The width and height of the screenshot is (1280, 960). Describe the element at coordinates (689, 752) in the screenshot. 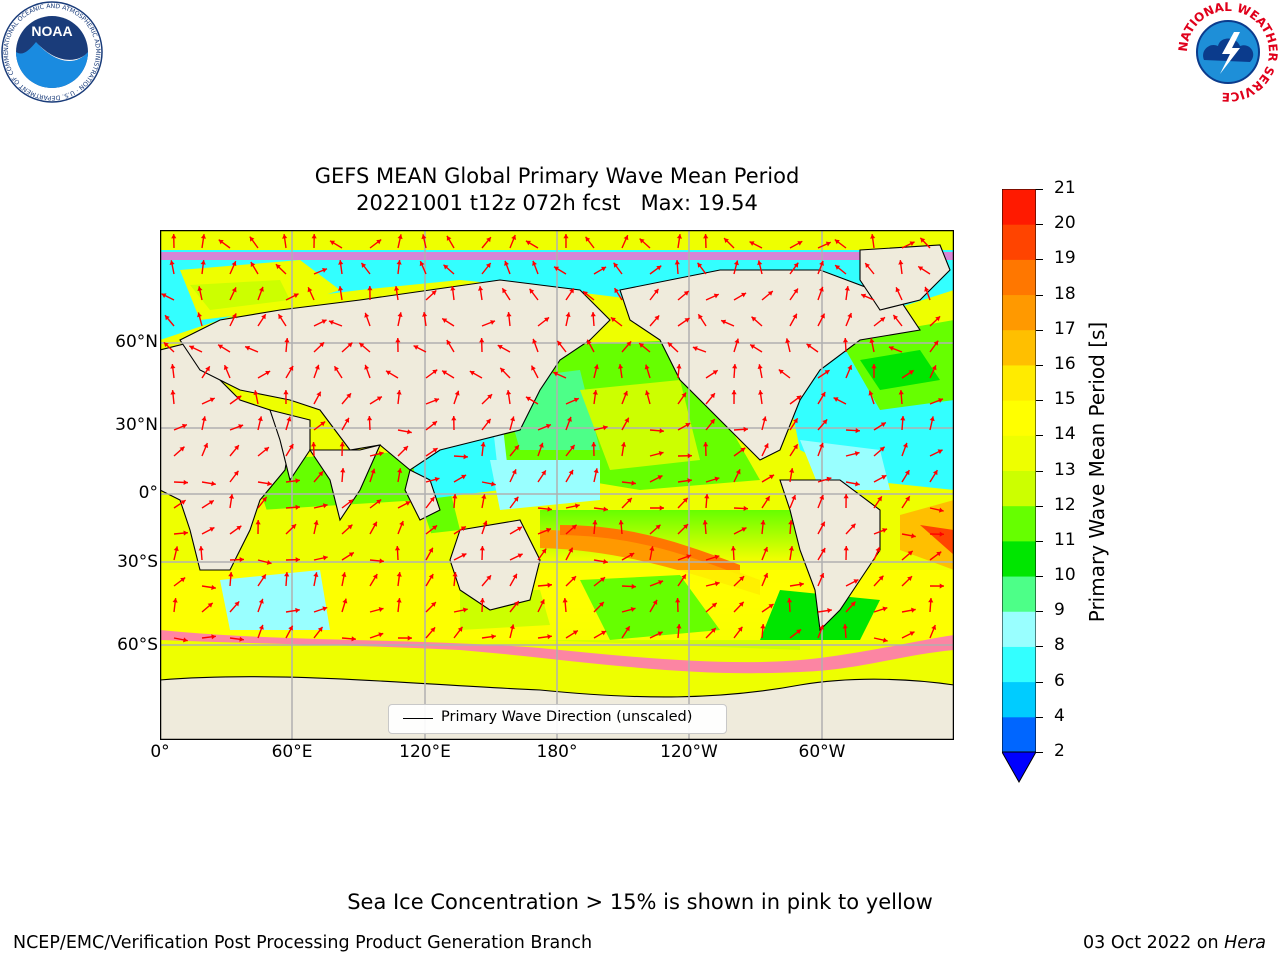

I see `lon-tick-120w: 120°W` at that location.